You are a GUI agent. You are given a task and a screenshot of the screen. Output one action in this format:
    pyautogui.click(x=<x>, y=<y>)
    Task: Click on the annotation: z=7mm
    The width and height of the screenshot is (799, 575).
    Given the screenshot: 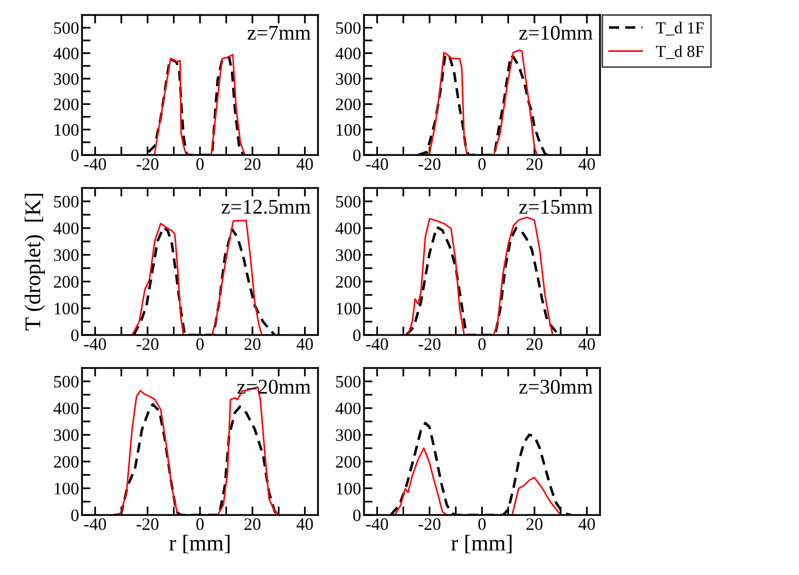 What is the action you would take?
    pyautogui.click(x=279, y=33)
    